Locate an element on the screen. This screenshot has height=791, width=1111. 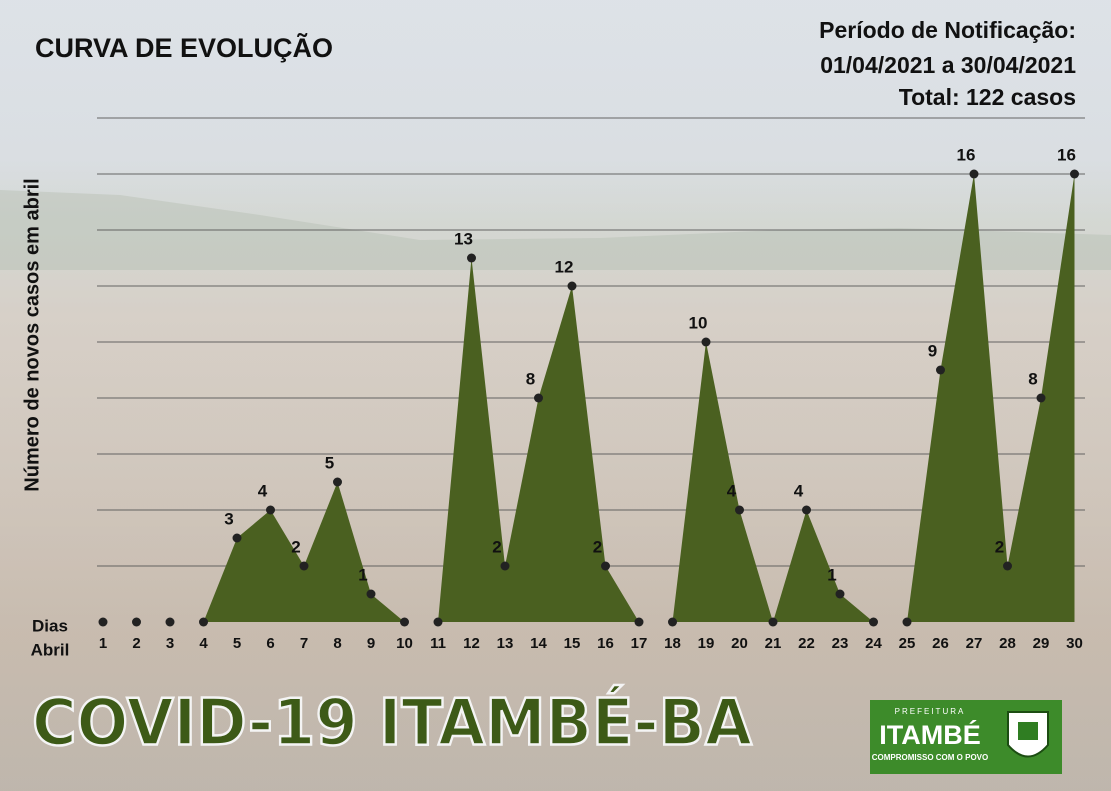
x-tick-label: 17 is located at coordinates (639, 643).